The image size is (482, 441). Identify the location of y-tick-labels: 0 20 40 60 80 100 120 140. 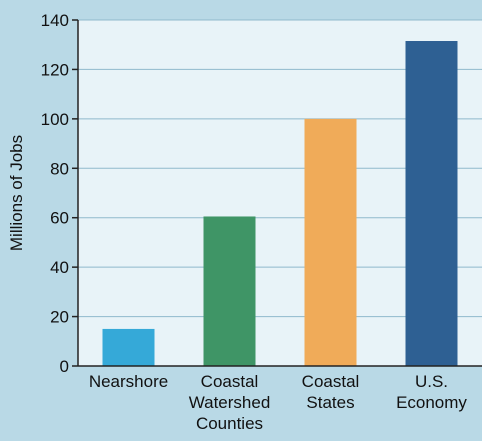
(55, 193).